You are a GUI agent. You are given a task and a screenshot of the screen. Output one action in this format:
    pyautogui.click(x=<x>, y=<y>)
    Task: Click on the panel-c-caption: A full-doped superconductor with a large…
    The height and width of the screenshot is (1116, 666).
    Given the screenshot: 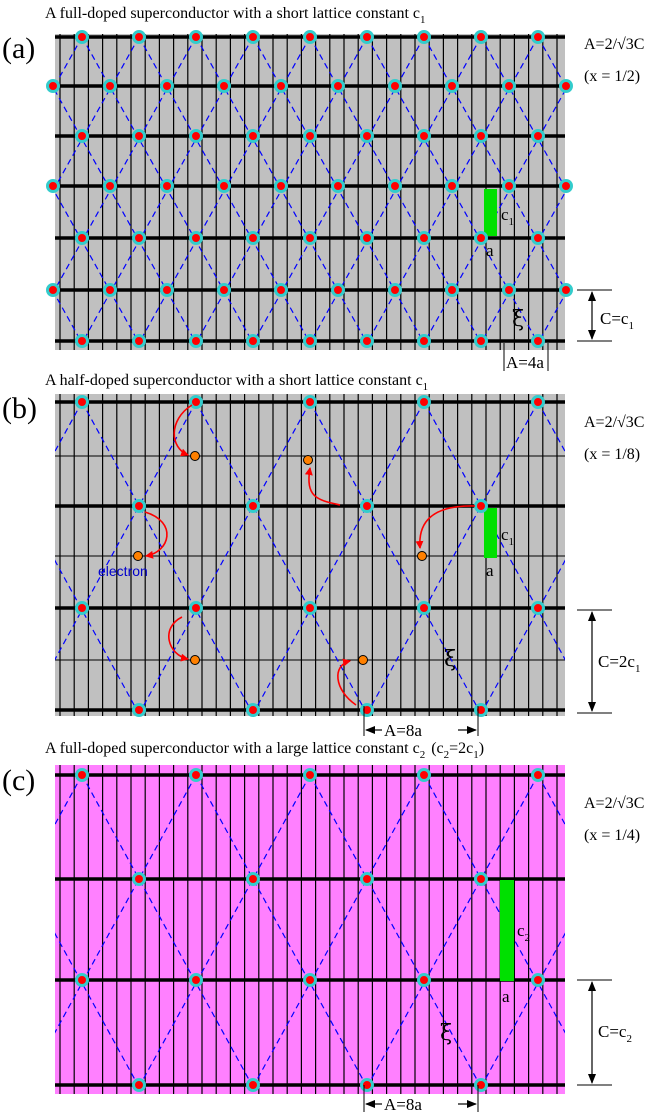 What is the action you would take?
    pyautogui.click(x=264, y=750)
    